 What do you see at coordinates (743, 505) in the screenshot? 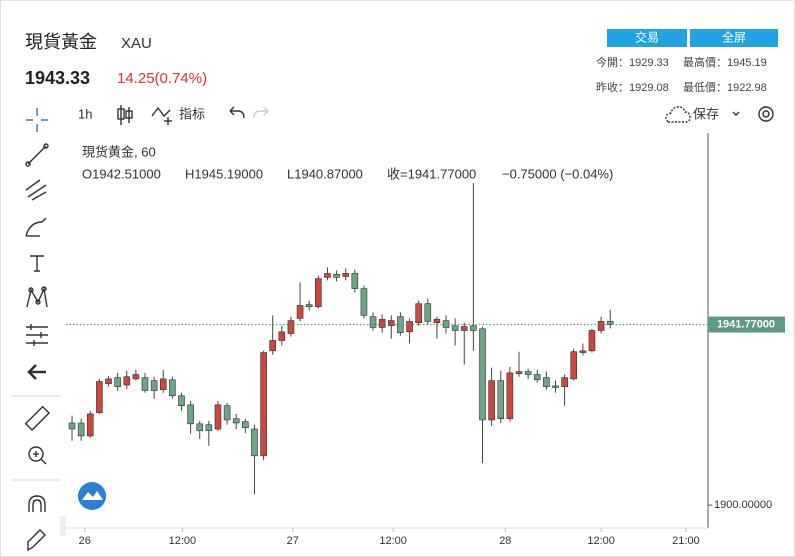
I see `y-tick-label: 1900.00000` at bounding box center [743, 505].